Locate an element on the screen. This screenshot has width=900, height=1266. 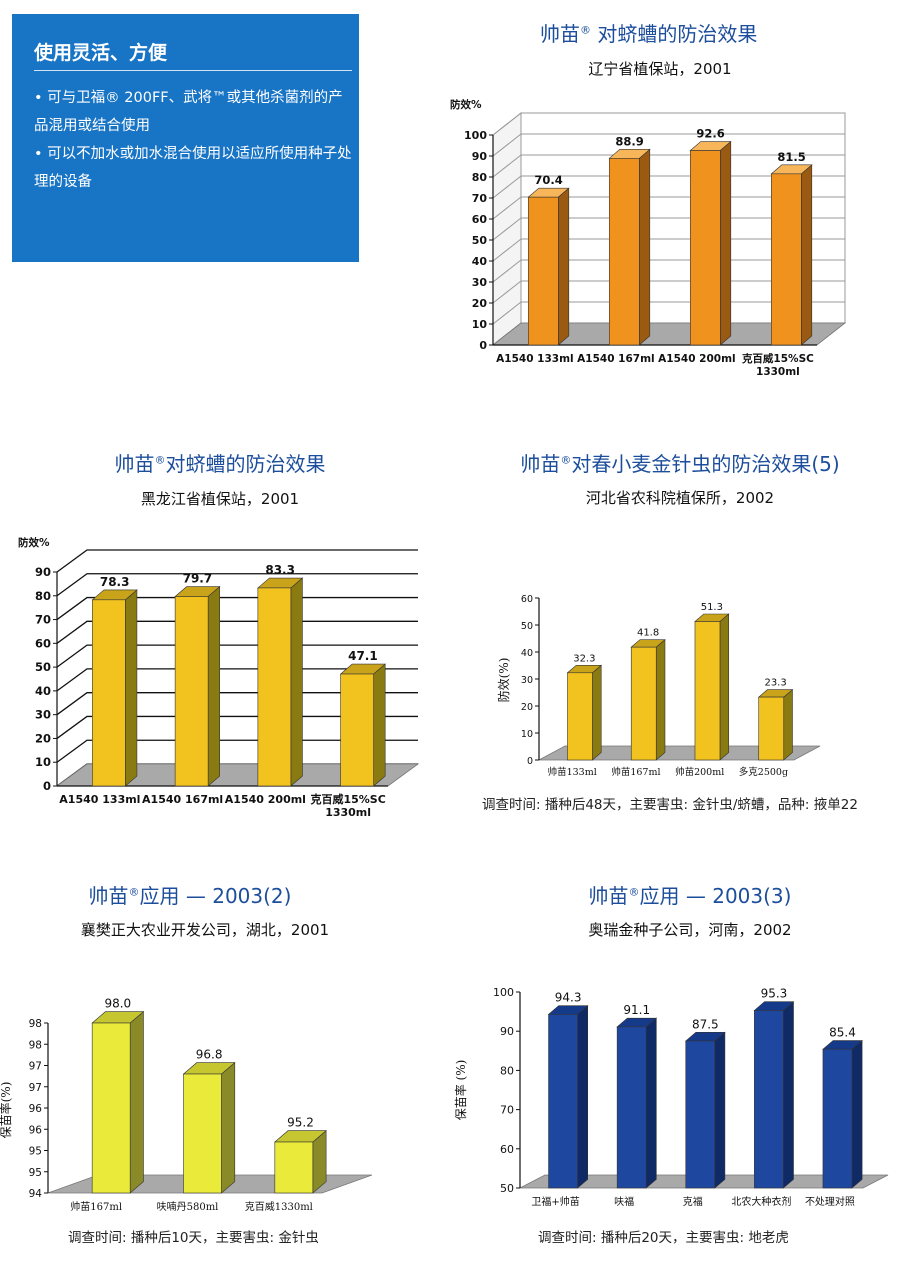
data-label: 92.6 is located at coordinates (710, 134).